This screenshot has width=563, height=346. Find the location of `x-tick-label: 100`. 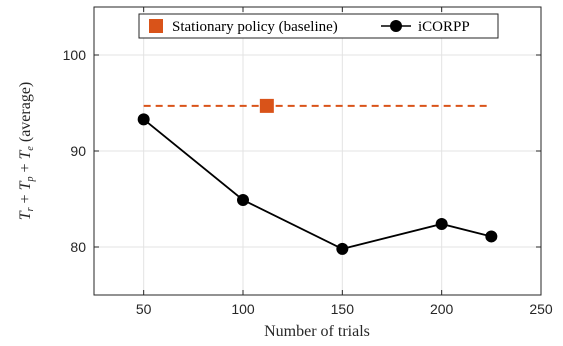

x-tick-label: 100 is located at coordinates (243, 309).